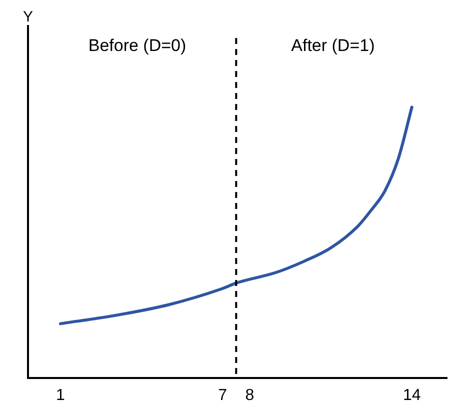 This screenshot has height=417, width=461. Describe the element at coordinates (333, 46) in the screenshot. I see `text: After (D=1)` at that location.